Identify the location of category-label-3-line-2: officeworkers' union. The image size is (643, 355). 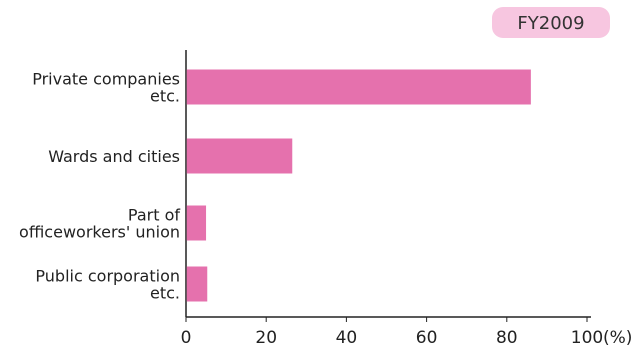
(99, 232).